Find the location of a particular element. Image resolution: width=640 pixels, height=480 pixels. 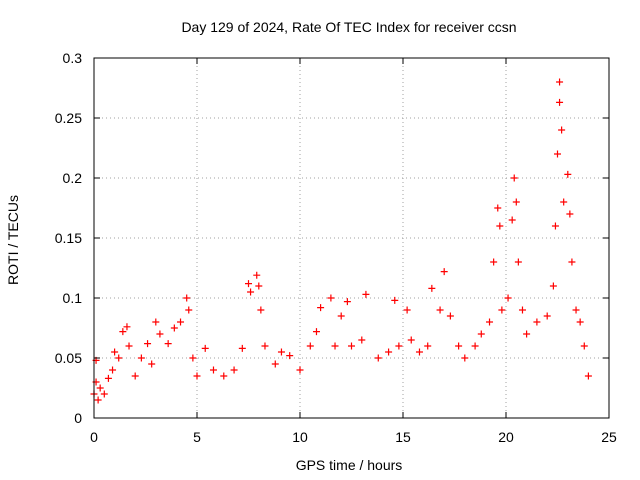

y-tick-label: 0.25 is located at coordinates (68, 118).